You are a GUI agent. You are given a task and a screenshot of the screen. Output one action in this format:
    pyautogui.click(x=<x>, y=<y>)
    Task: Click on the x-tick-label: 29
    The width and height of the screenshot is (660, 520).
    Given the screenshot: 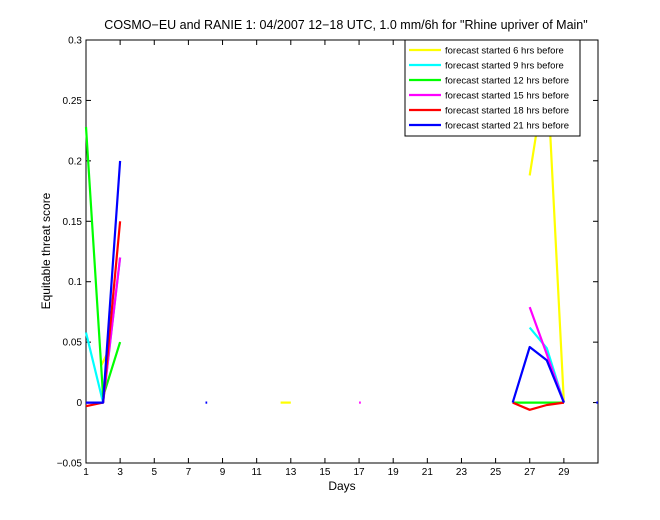 What is the action you would take?
    pyautogui.click(x=564, y=472)
    